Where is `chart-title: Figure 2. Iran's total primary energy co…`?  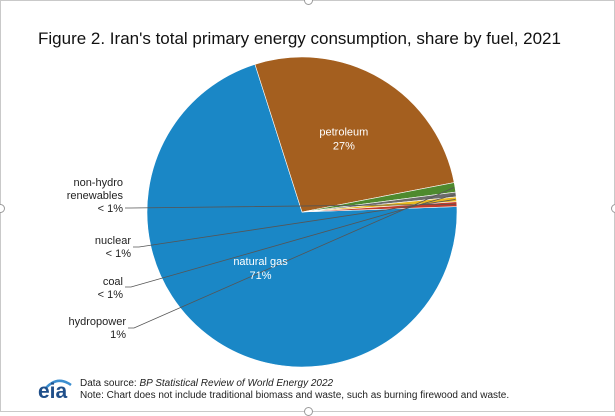
chart-title: Figure 2. Iran's total primary energy co… is located at coordinates (299, 38).